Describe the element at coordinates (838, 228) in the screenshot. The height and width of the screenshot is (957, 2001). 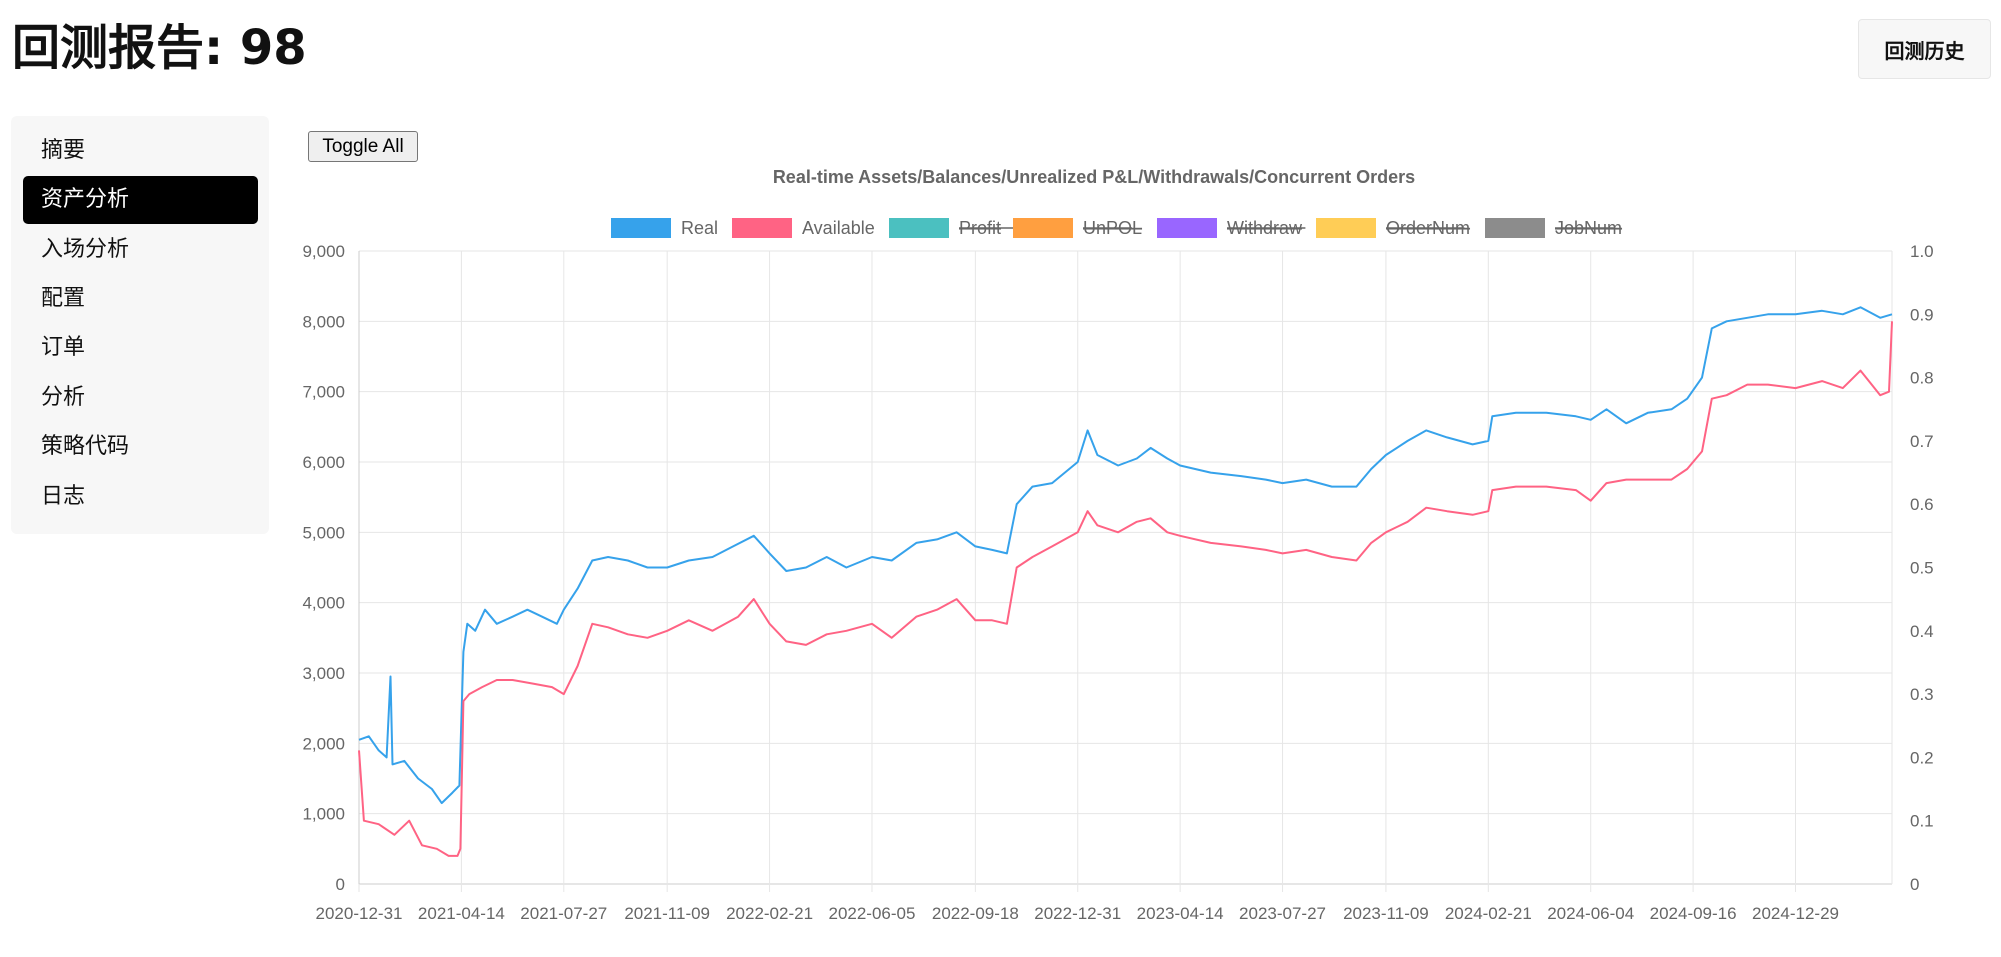
I see `legend-label: Available` at that location.